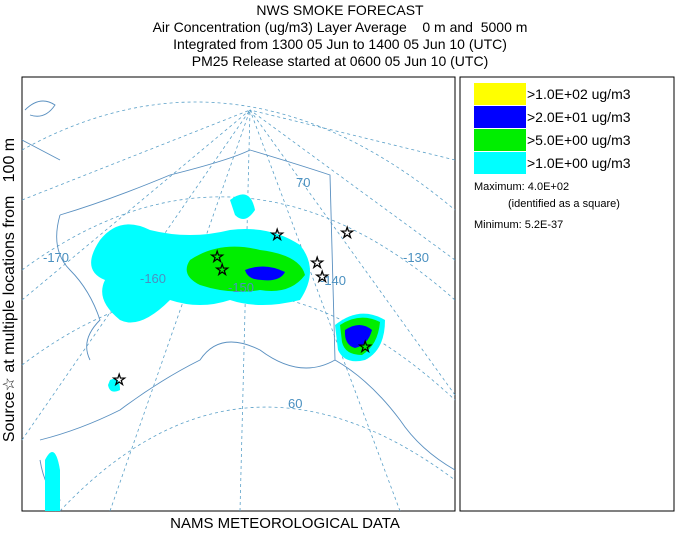 This screenshot has height=537, width=678. I want to click on maximum: Maximum: 4.0E+02, so click(521, 187).